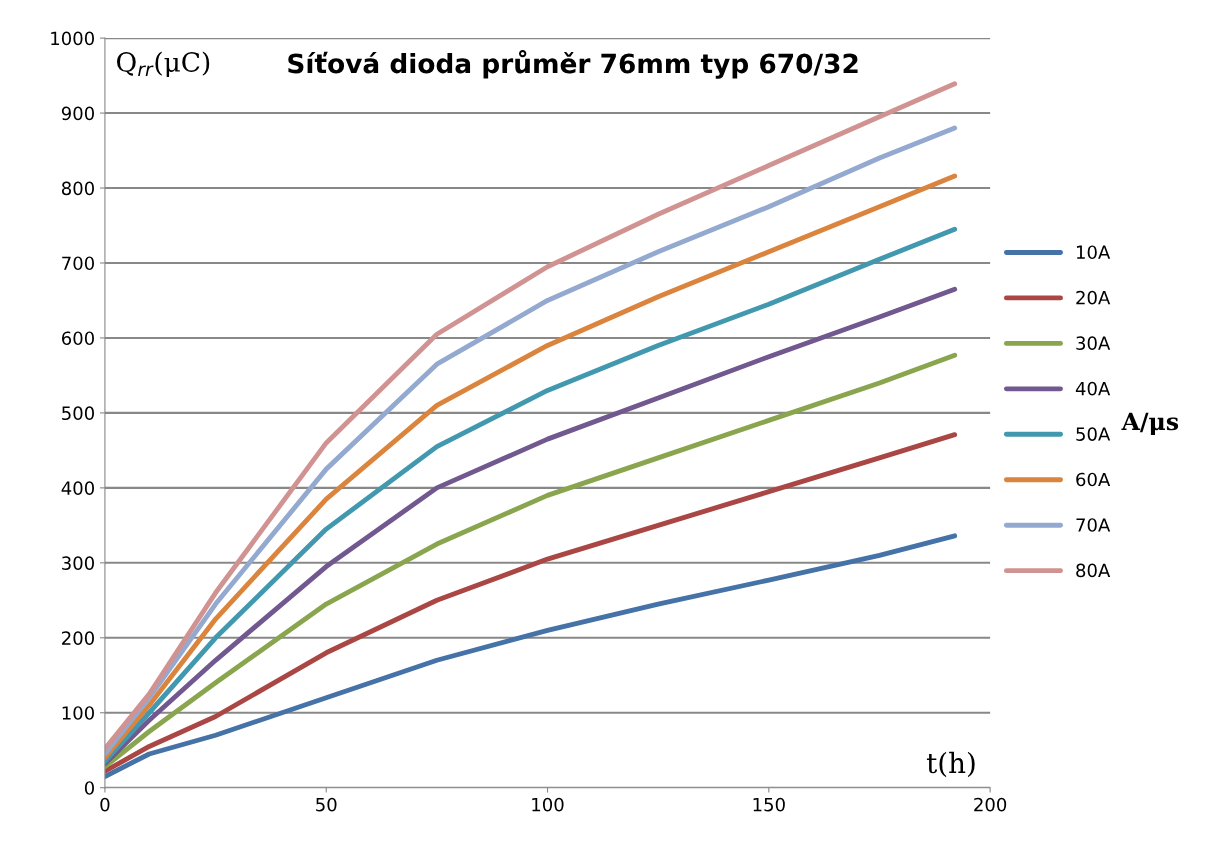 The width and height of the screenshot is (1206, 847). What do you see at coordinates (78, 413) in the screenshot?
I see `y-tick-label: 500` at bounding box center [78, 413].